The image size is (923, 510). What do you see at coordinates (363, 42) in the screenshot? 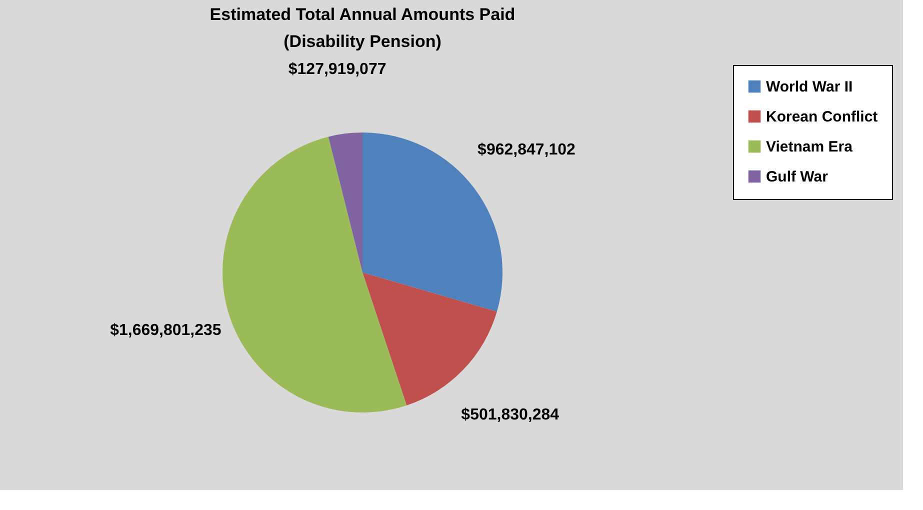
I see `chart-subtitle: (Disability Pension)` at bounding box center [363, 42].